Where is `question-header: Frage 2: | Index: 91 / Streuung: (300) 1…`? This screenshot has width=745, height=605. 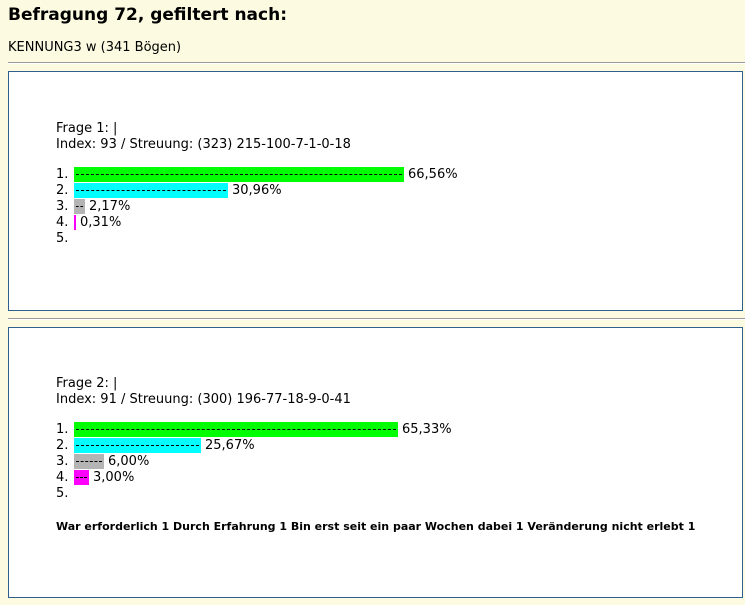
question-header: Frage 2: | Index: 91 / Streuung: (300) 1… is located at coordinates (203, 392).